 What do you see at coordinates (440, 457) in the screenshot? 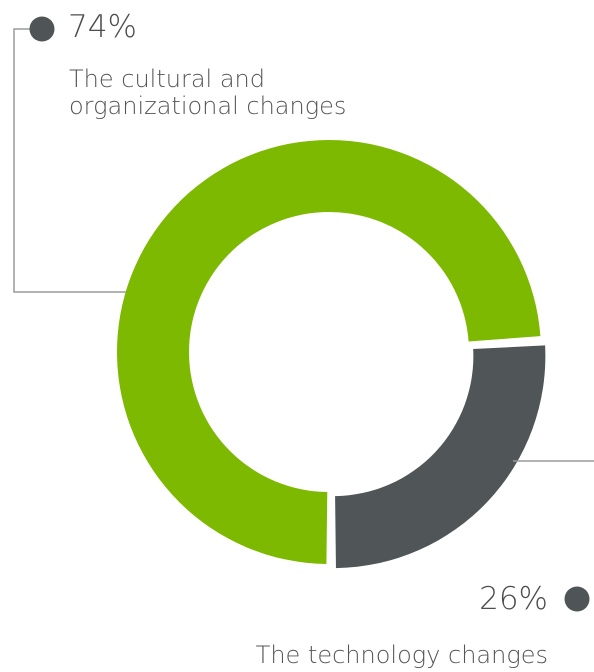
I see `slice-technology` at bounding box center [440, 457].